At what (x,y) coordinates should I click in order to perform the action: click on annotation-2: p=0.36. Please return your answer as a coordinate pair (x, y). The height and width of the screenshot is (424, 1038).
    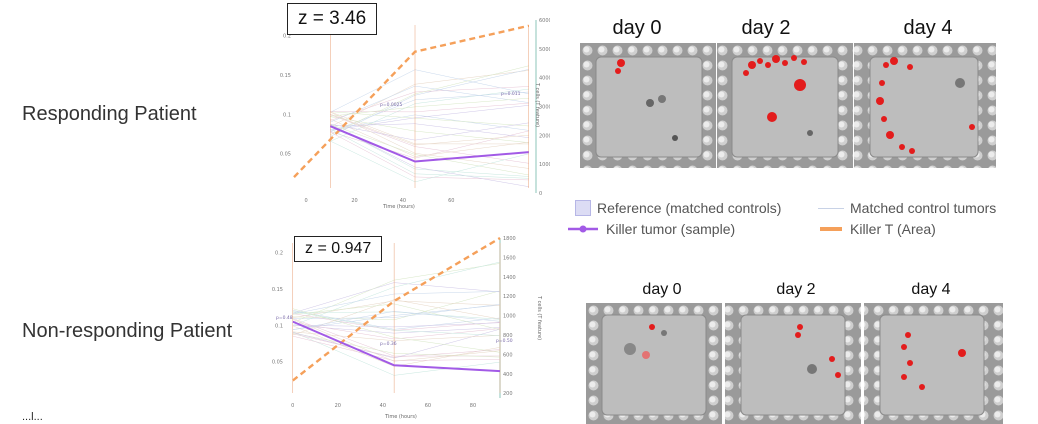
    Looking at the image, I should click on (388, 344).